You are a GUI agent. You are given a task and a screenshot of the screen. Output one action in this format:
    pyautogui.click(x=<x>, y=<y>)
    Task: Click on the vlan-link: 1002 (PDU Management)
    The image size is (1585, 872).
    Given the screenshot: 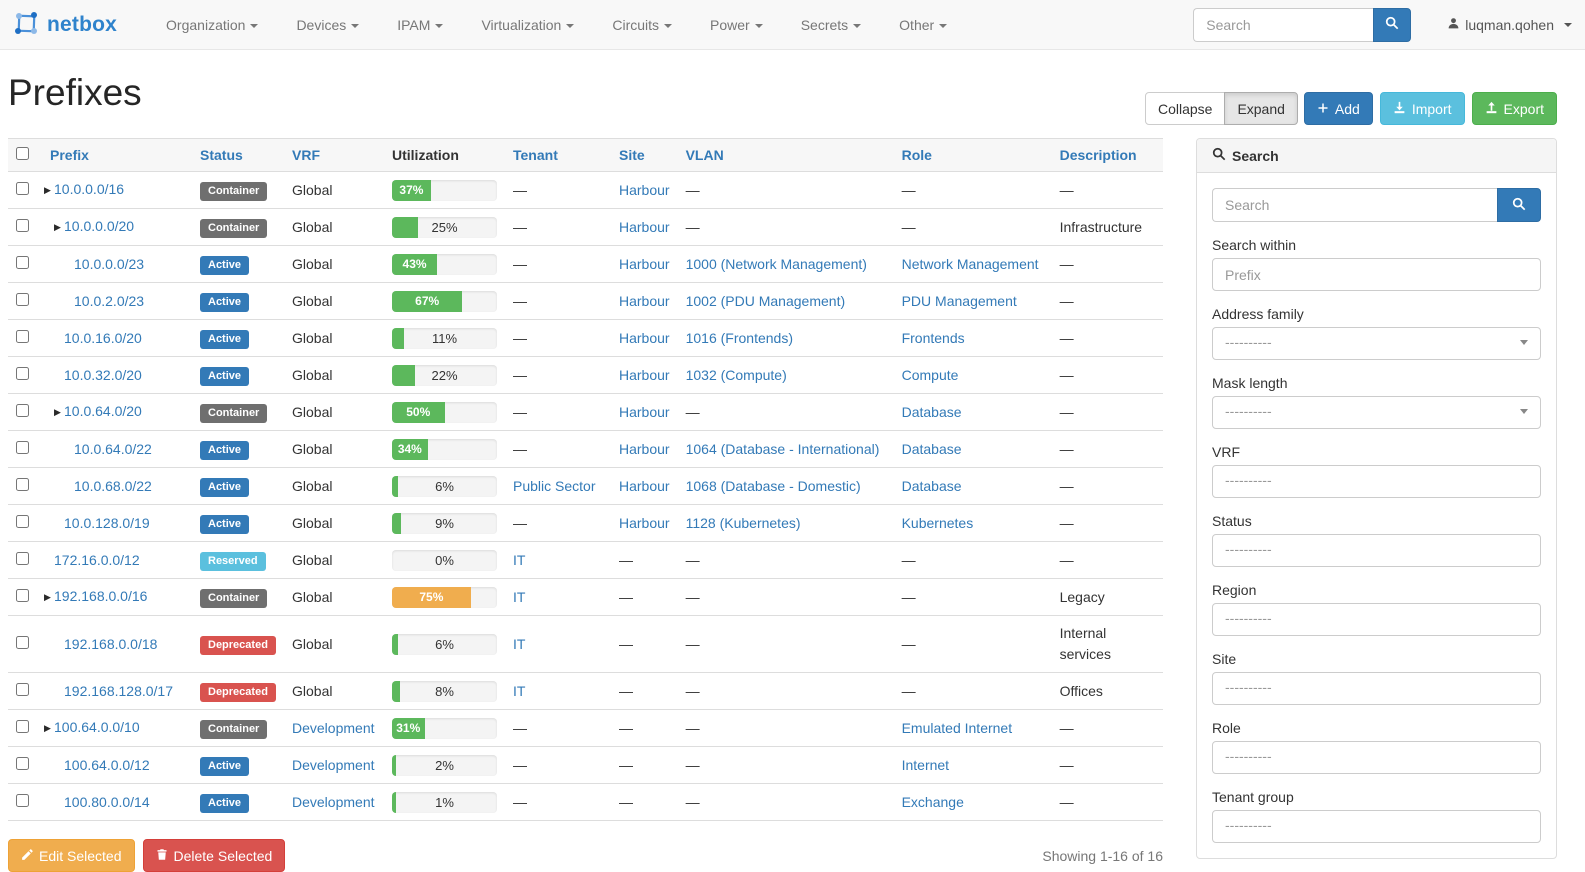 What is the action you would take?
    pyautogui.click(x=765, y=300)
    